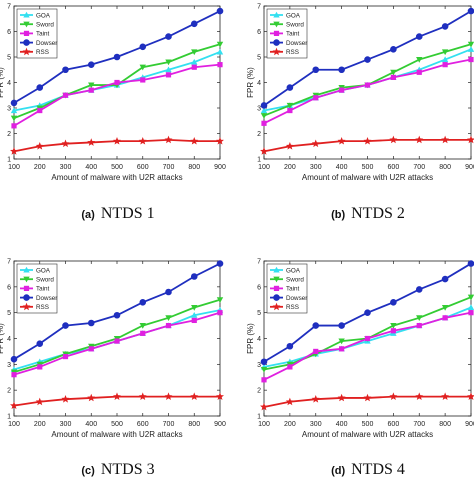  What do you see at coordinates (293, 15) in the screenshot?
I see `legend-label: GOA` at bounding box center [293, 15].